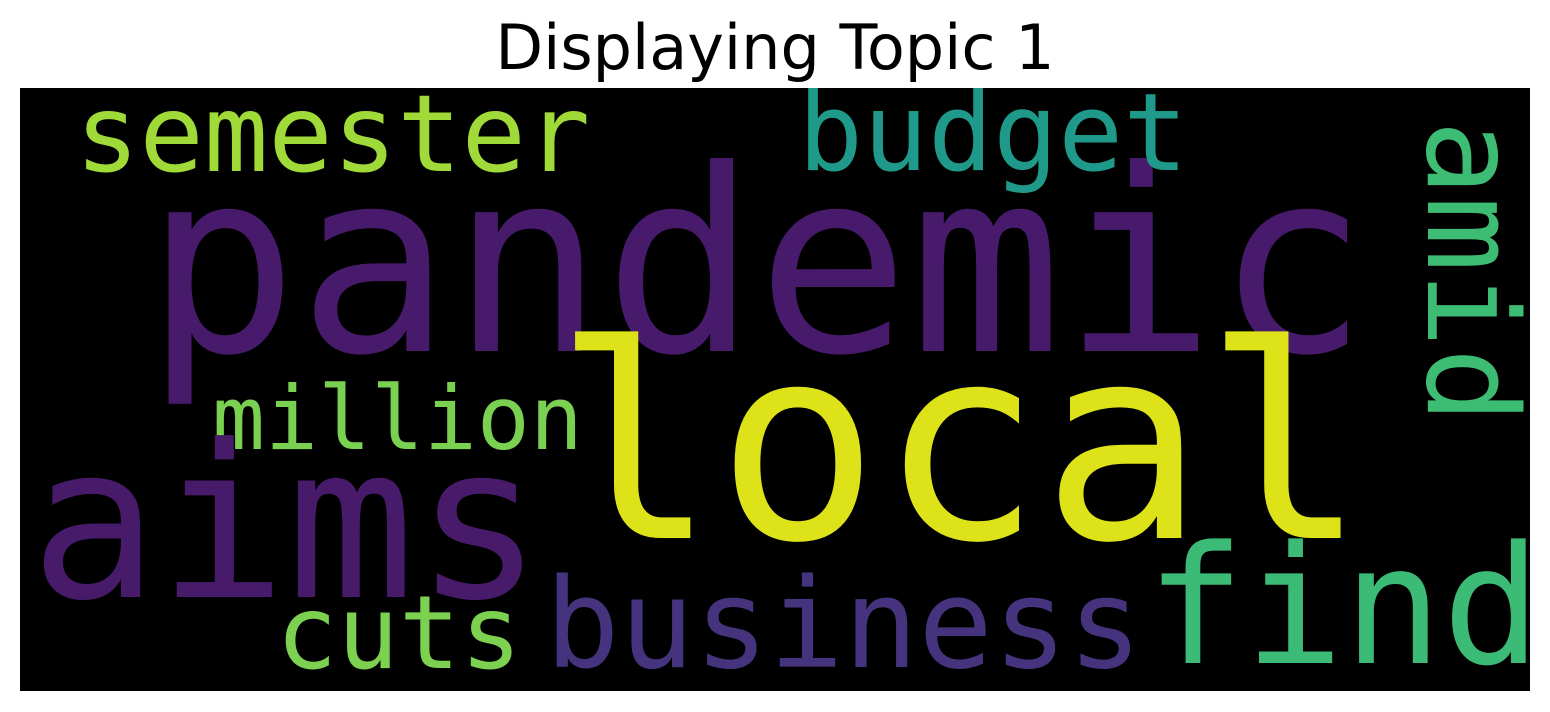 The image size is (1550, 712). Describe the element at coordinates (775, 47) in the screenshot. I see `figure-title: Displaying Topic 1` at that location.